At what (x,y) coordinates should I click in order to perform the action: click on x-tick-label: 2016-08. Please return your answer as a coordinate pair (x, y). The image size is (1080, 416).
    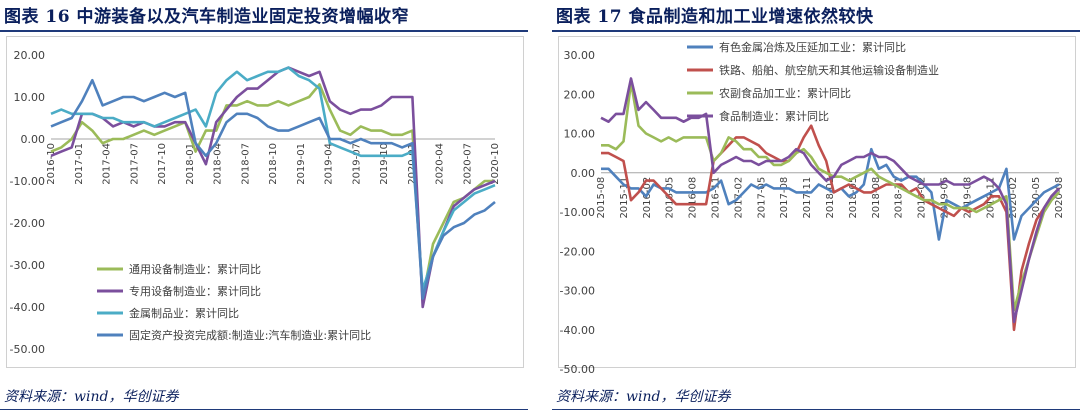
    Looking at the image, I should click on (693, 198).